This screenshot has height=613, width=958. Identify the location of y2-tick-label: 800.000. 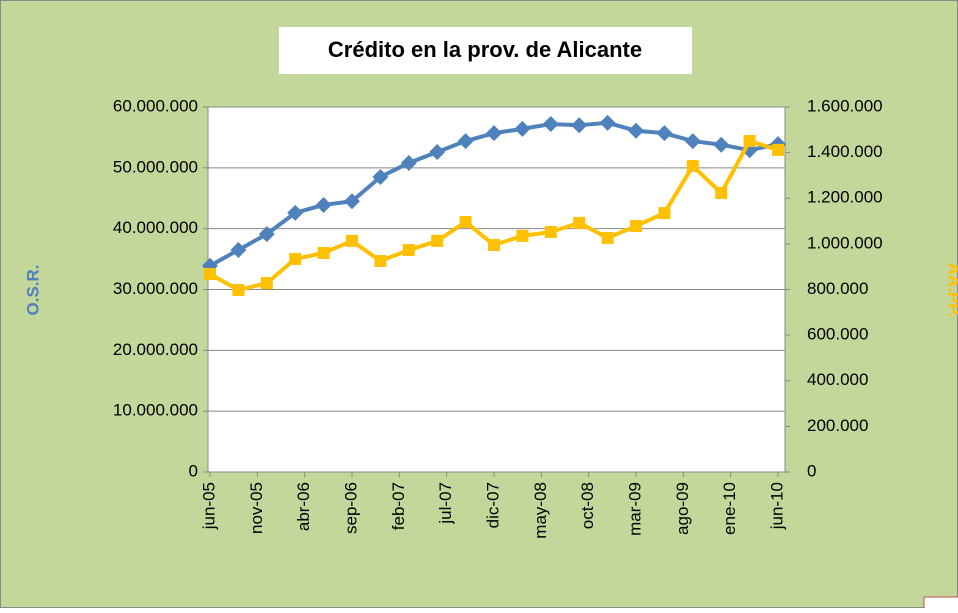
(837, 288).